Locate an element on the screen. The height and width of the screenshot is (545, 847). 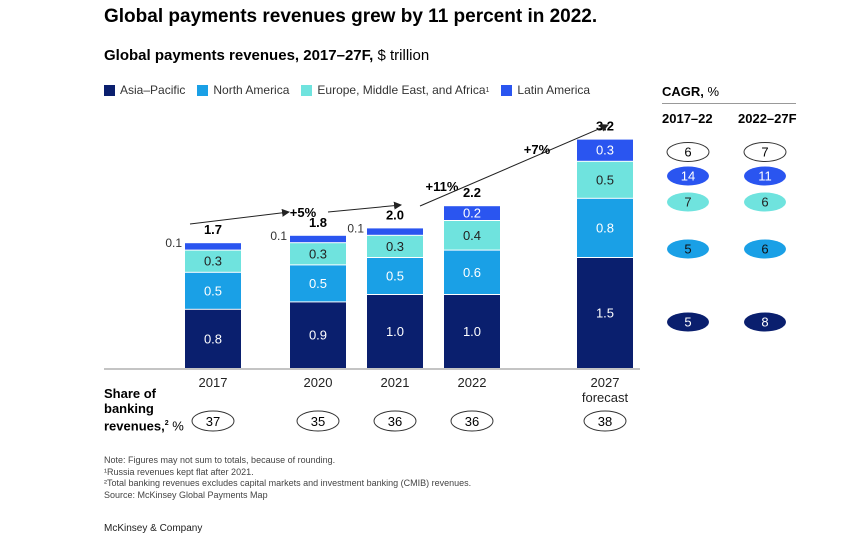
total-label: 2.0 is located at coordinates (395, 214).